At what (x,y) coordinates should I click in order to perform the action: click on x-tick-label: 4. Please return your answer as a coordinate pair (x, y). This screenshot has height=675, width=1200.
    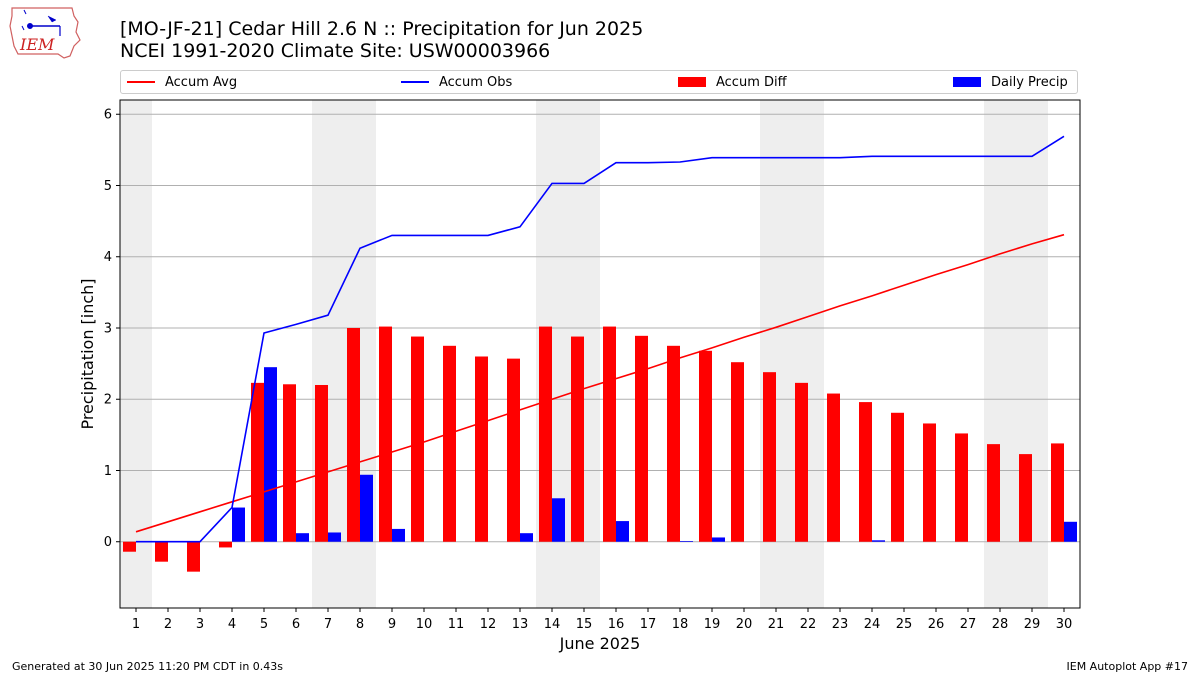
    Looking at the image, I should click on (232, 624).